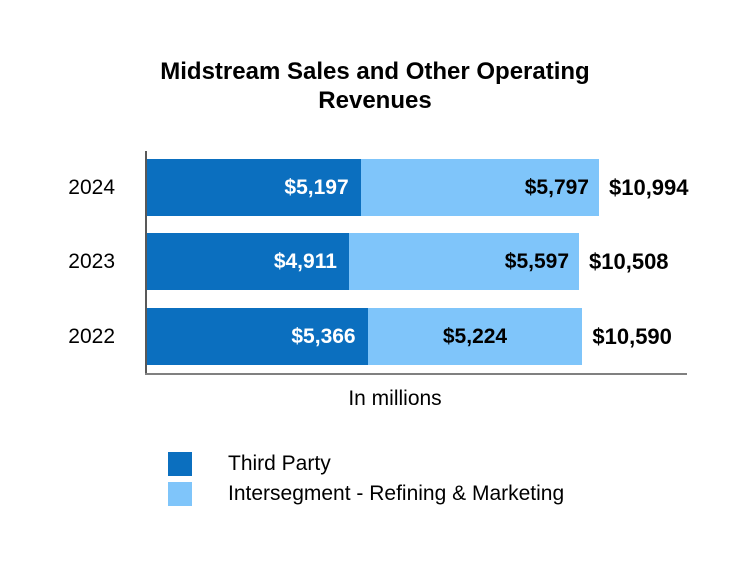 The image size is (750, 580). Describe the element at coordinates (305, 261) in the screenshot. I see `segment-value-label: $4,911` at that location.